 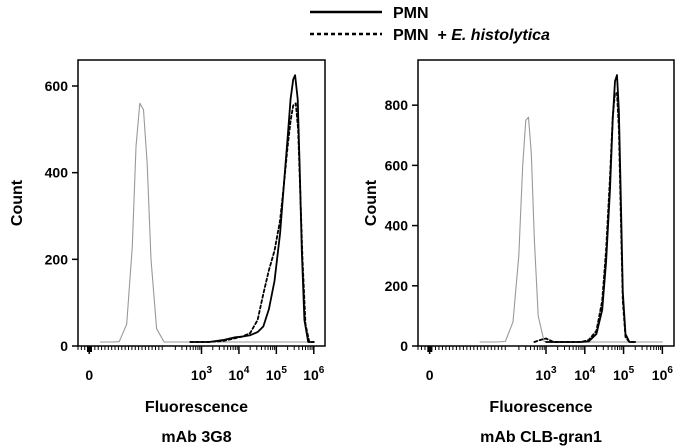 What do you see at coordinates (430, 24) in the screenshot?
I see `legend: PMN PMN + E. histolytica` at bounding box center [430, 24].